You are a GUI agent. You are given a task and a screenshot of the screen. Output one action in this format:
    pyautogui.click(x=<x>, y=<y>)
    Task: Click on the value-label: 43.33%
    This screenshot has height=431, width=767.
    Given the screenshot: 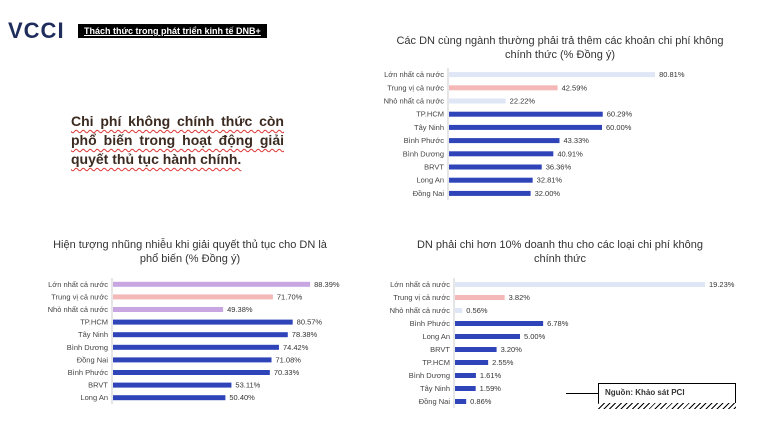 What is the action you would take?
    pyautogui.click(x=576, y=140)
    